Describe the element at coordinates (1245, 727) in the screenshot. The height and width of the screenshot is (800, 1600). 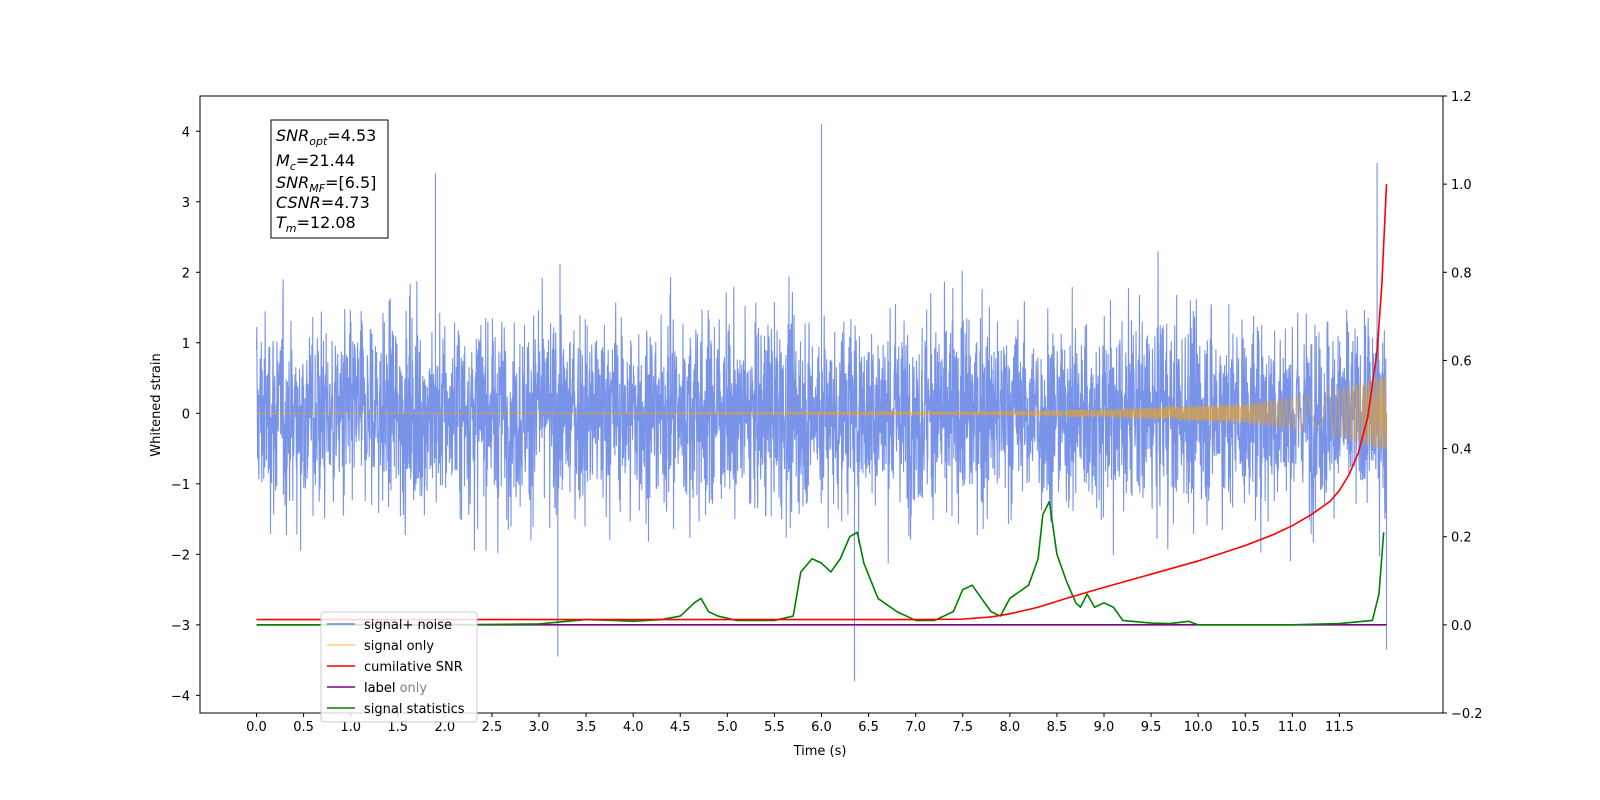
I see `x-tick-label-21: 10.5` at that location.